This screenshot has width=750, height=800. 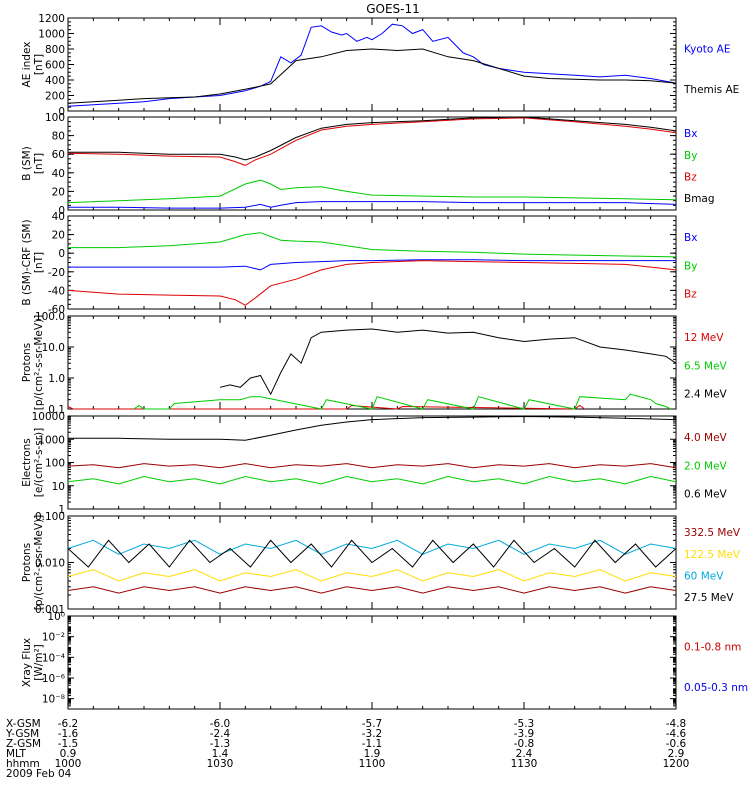 I want to click on y-axis-title: B (SM), so click(x=27, y=163).